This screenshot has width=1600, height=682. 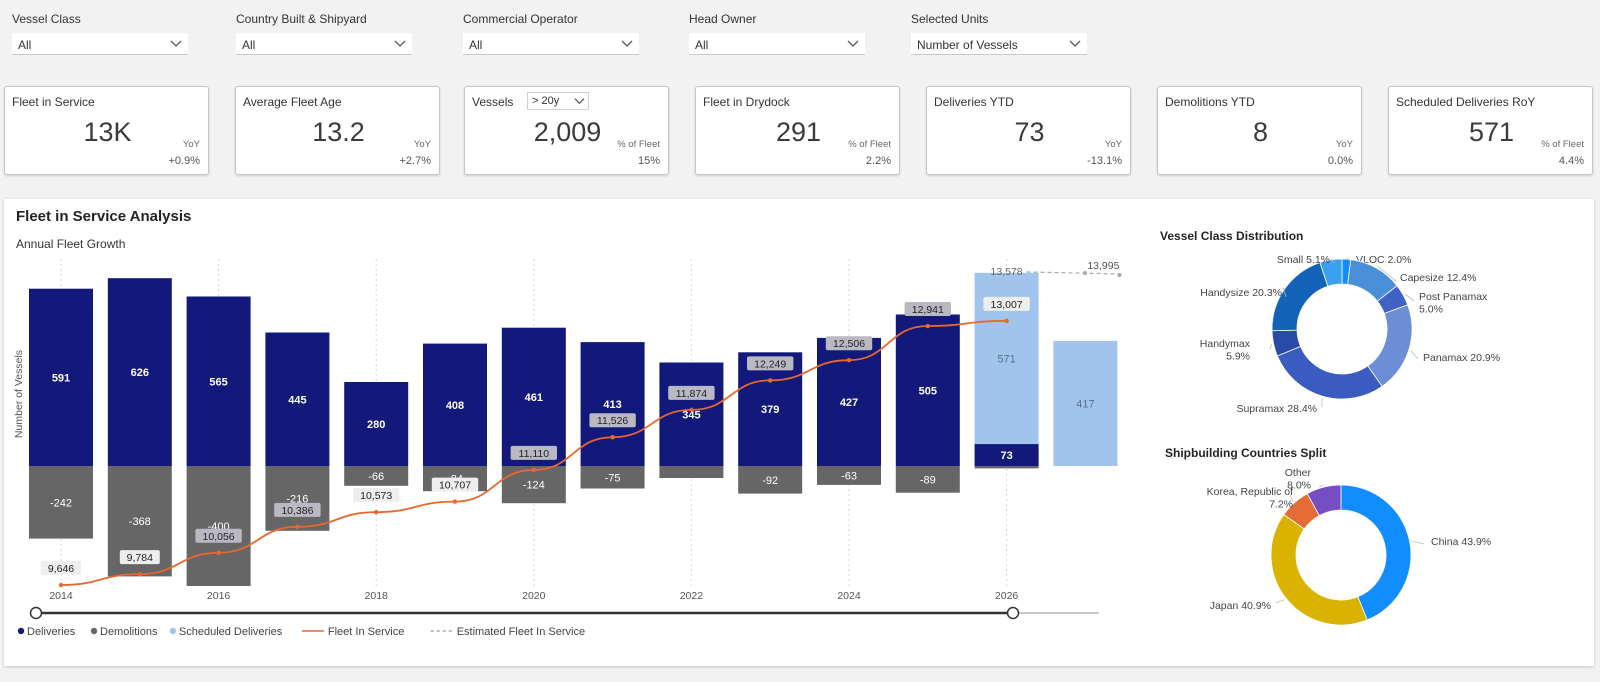 What do you see at coordinates (878, 161) in the screenshot?
I see `kpi-delta: 2.2%` at bounding box center [878, 161].